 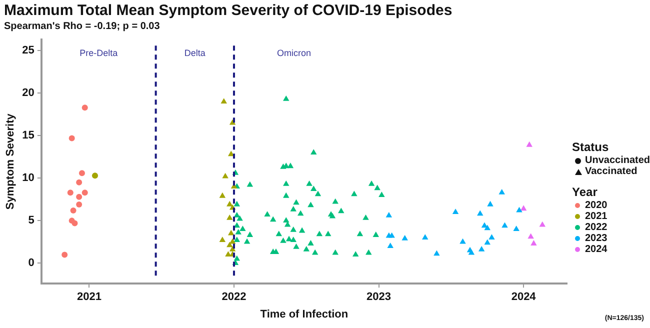 What do you see at coordinates (585, 192) in the screenshot?
I see `legend-title: Year` at bounding box center [585, 192].